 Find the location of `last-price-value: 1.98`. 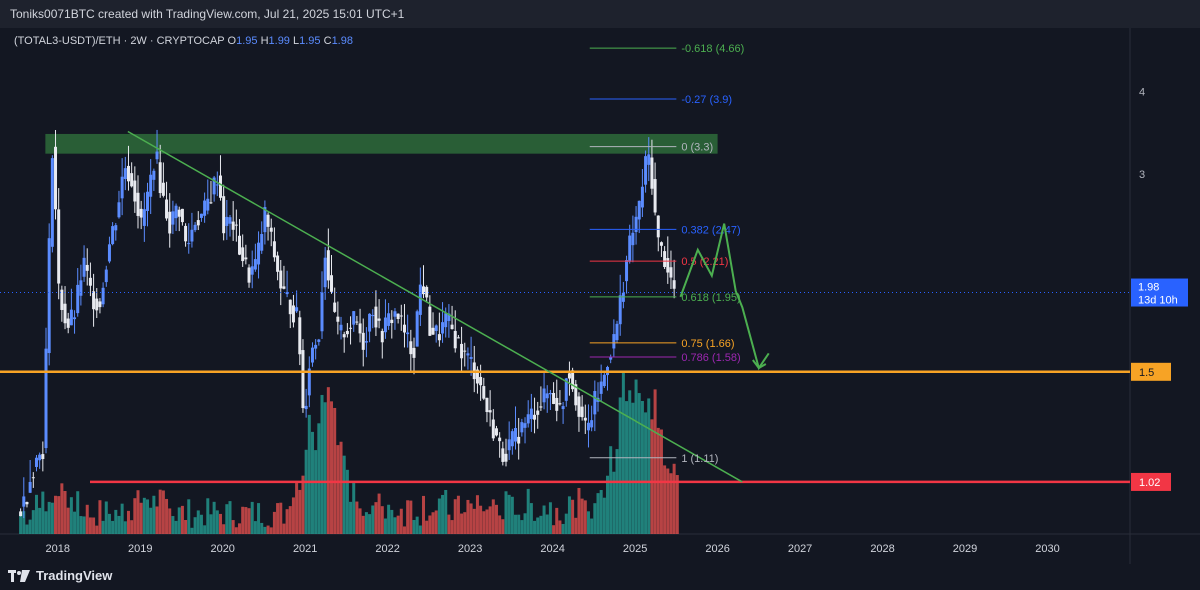

last-price-value: 1.98 is located at coordinates (1148, 288).